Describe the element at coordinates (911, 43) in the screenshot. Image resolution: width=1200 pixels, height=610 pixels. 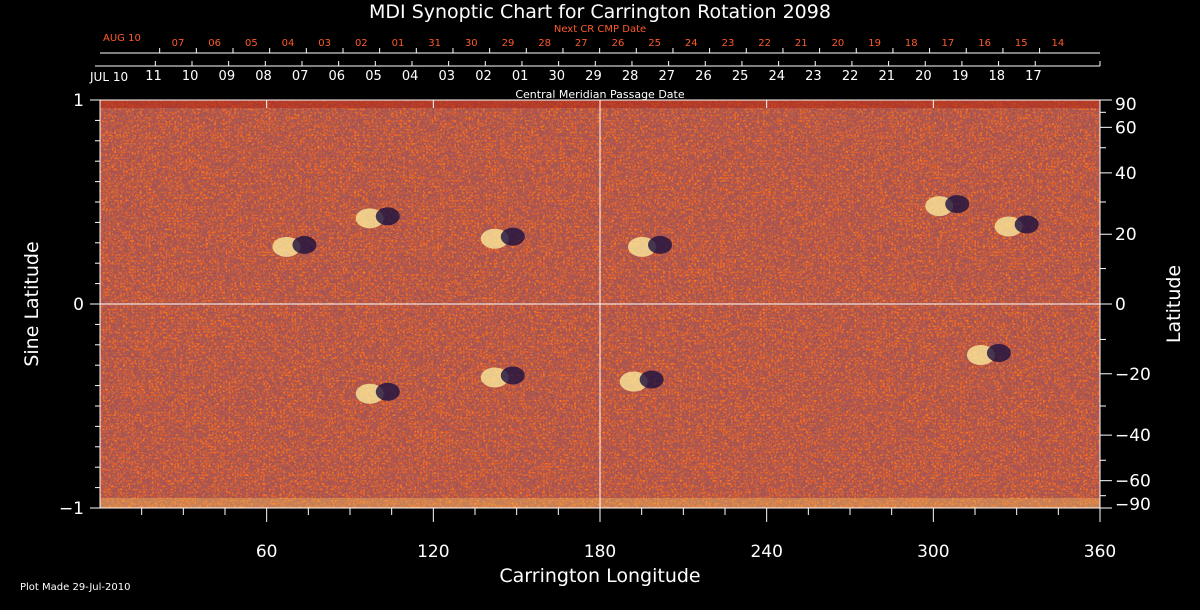
I see `next-cmp-date-label: 18` at that location.